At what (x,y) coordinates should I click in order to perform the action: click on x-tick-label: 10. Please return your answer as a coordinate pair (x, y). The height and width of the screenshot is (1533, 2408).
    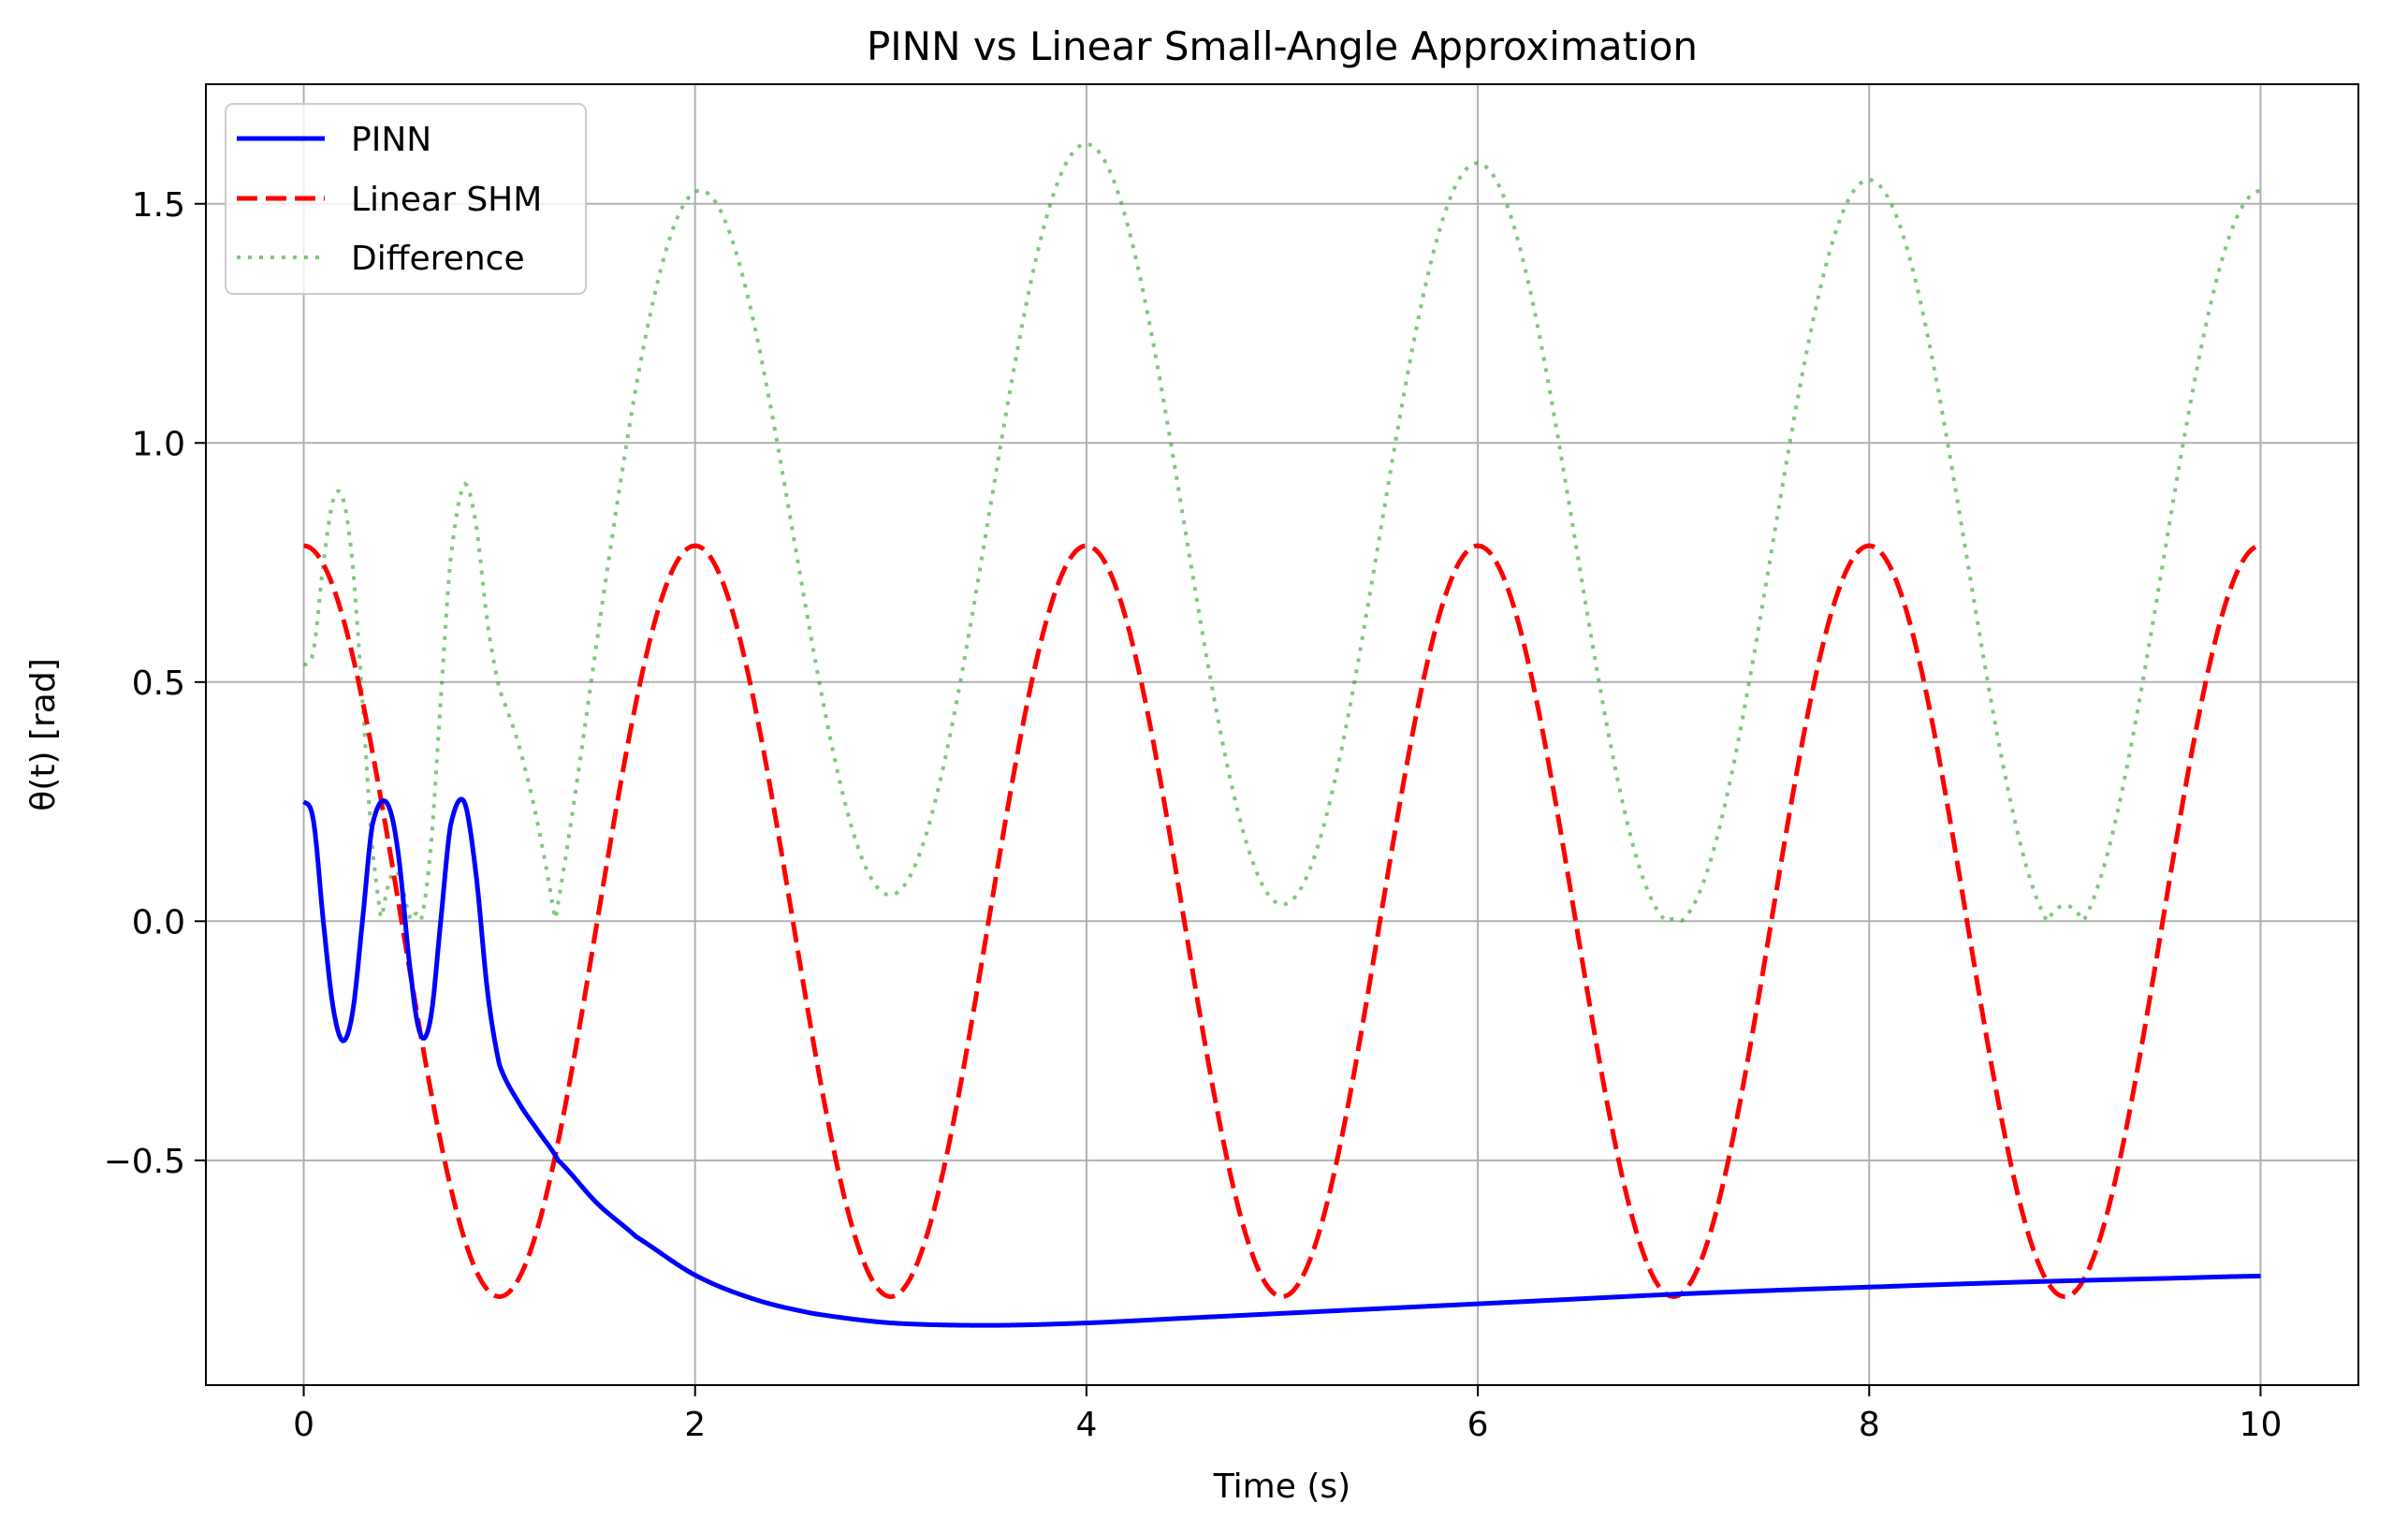
    Looking at the image, I should click on (2261, 1425).